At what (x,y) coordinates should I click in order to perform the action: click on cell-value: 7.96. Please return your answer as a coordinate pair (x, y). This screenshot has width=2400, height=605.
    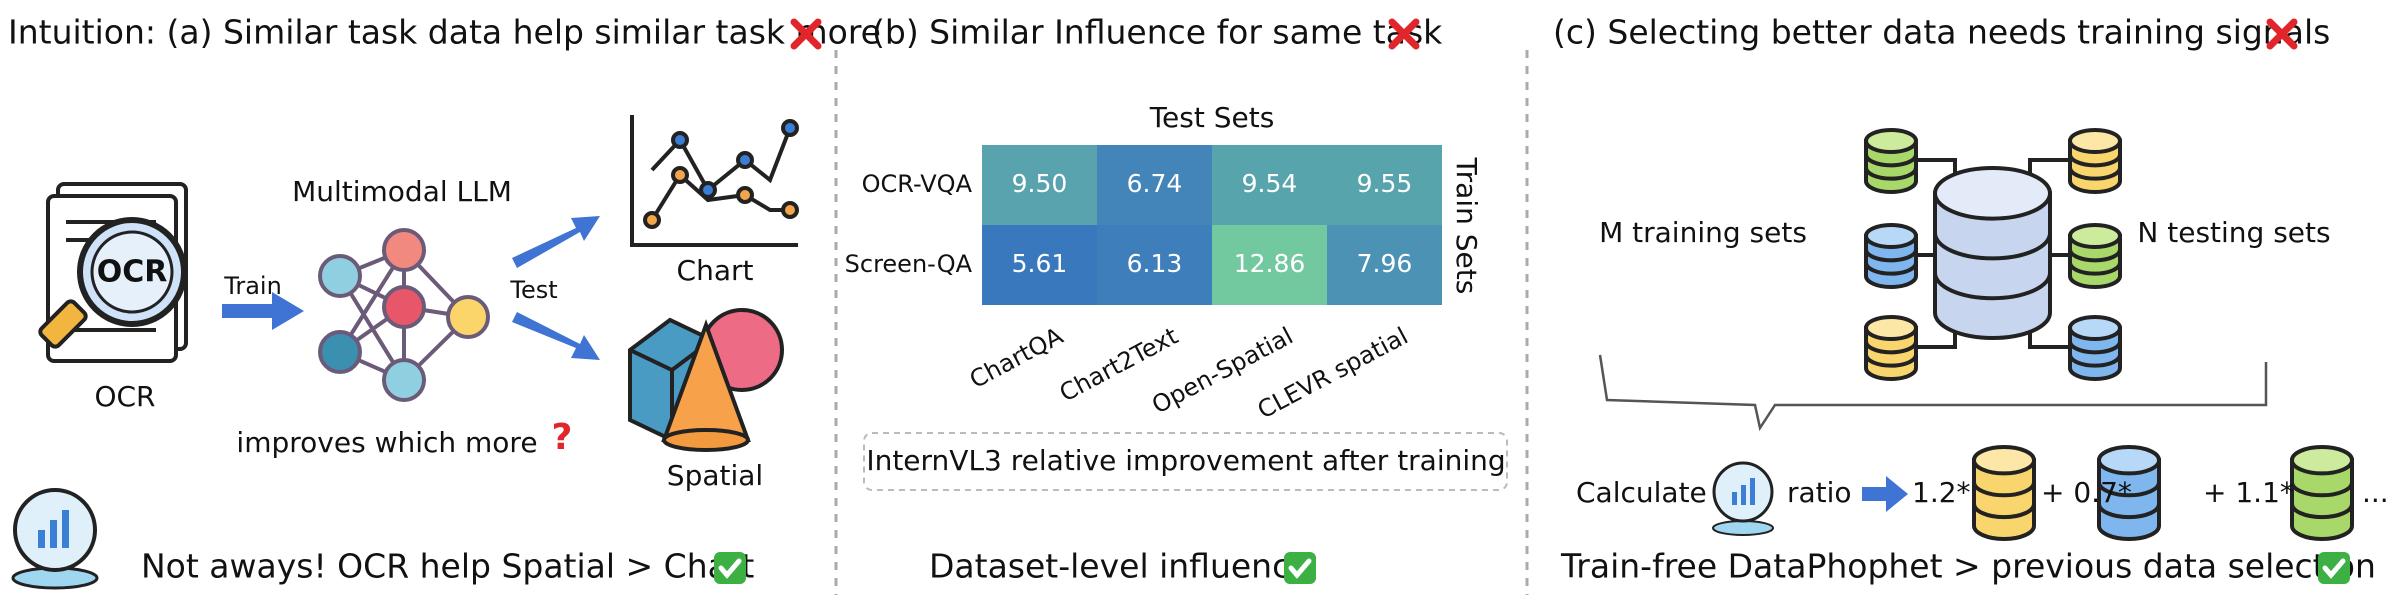
    Looking at the image, I should click on (1385, 263).